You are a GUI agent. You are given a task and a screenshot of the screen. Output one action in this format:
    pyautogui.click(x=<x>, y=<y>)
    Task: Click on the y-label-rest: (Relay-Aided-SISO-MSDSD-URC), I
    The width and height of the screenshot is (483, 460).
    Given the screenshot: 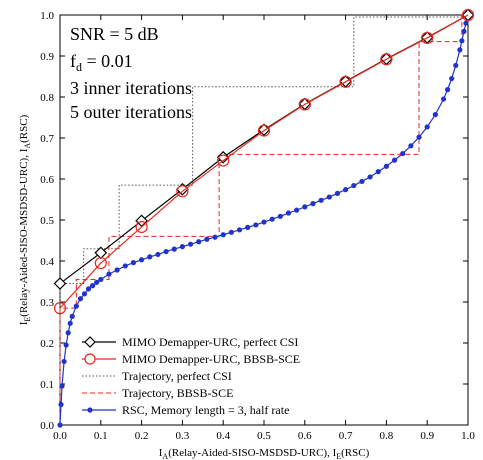 What is the action you would take?
    pyautogui.click(x=24, y=232)
    